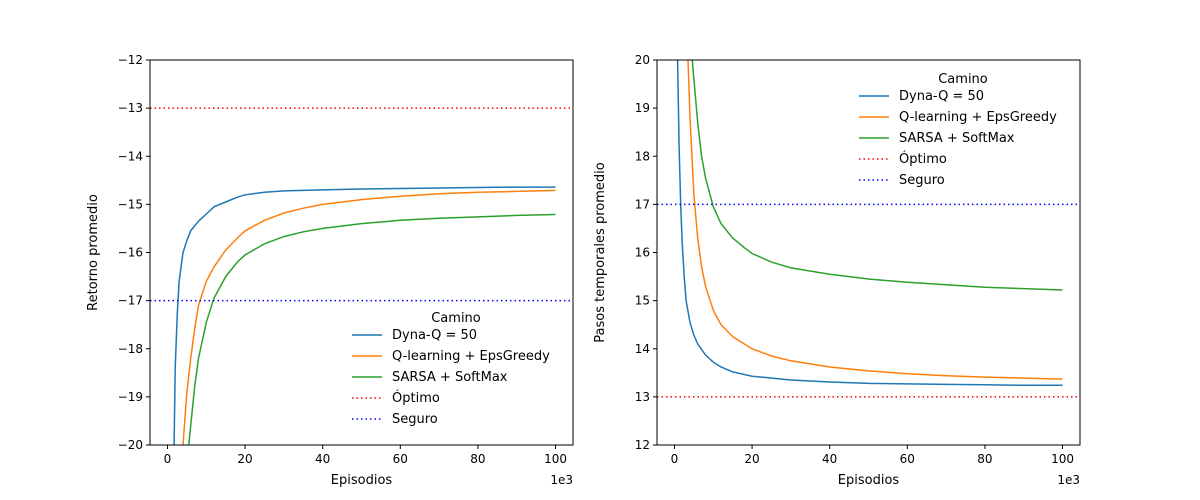 The height and width of the screenshot is (500, 1200). Describe the element at coordinates (130, 60) in the screenshot. I see `y-tick-label: −12` at that location.